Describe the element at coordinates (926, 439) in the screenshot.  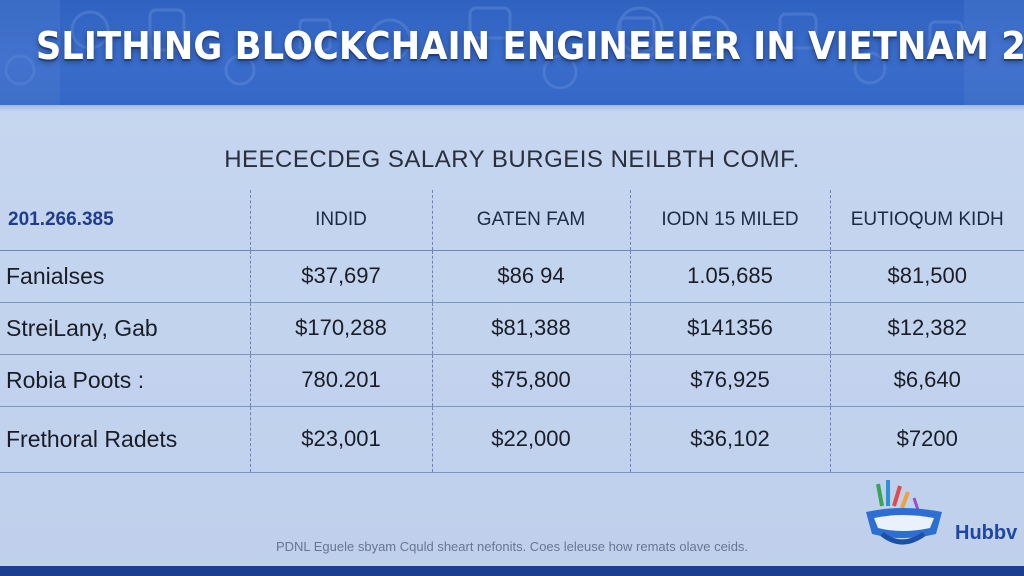
I see `table-cell: $7200` at that location.